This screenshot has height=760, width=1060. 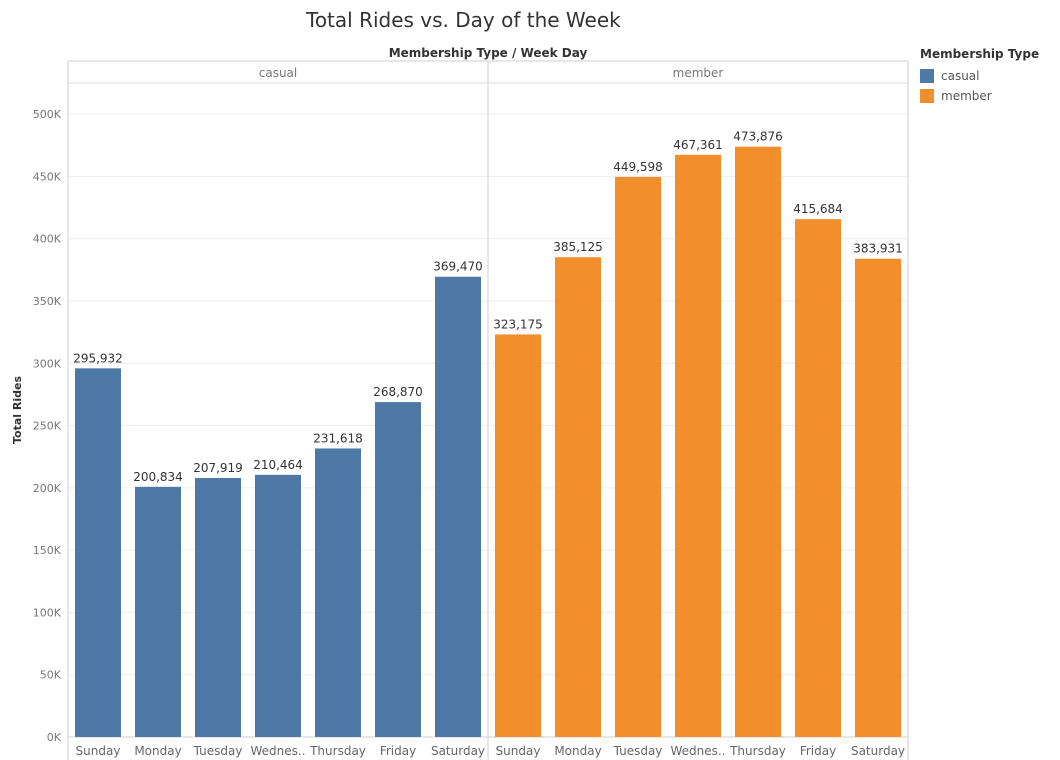 What do you see at coordinates (698, 145) in the screenshot?
I see `data-label: 467,361` at bounding box center [698, 145].